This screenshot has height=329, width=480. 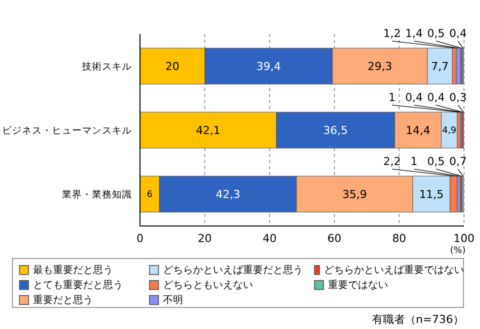 I want to click on data-label: 1,4, so click(x=414, y=33).